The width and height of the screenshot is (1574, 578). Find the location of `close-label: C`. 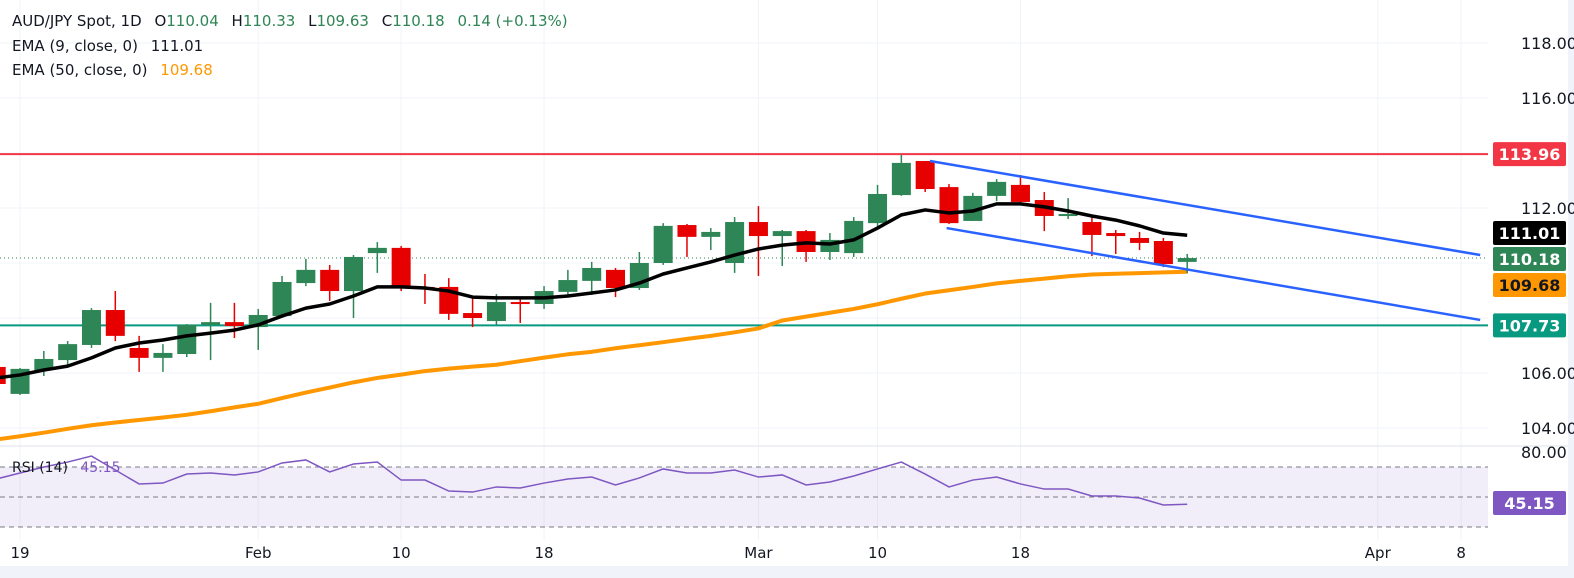

close-label: C is located at coordinates (387, 21).